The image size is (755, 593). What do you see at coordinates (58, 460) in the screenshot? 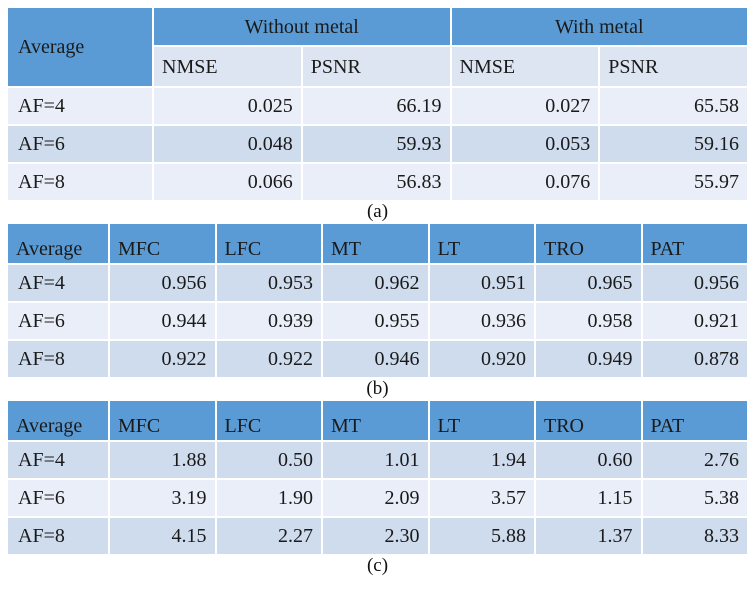
I see `table-c-row-label: AF=4` at bounding box center [58, 460].